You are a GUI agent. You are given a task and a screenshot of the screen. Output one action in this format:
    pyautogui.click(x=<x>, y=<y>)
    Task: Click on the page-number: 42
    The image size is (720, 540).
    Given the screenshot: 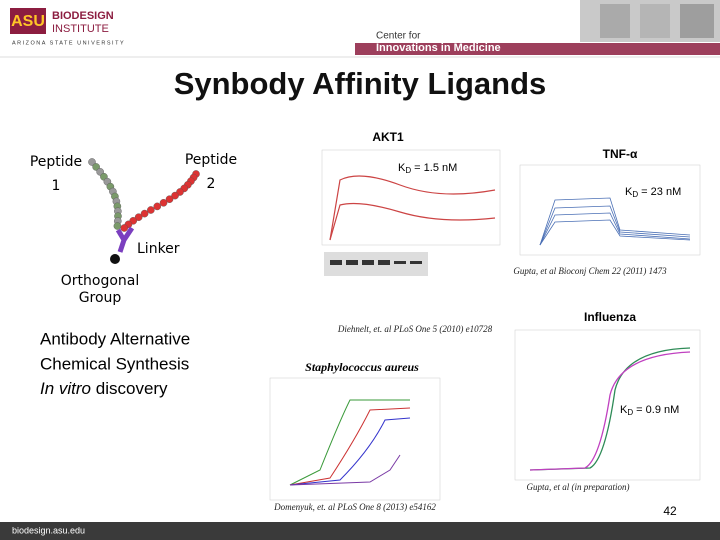 What is the action you would take?
    pyautogui.click(x=670, y=511)
    